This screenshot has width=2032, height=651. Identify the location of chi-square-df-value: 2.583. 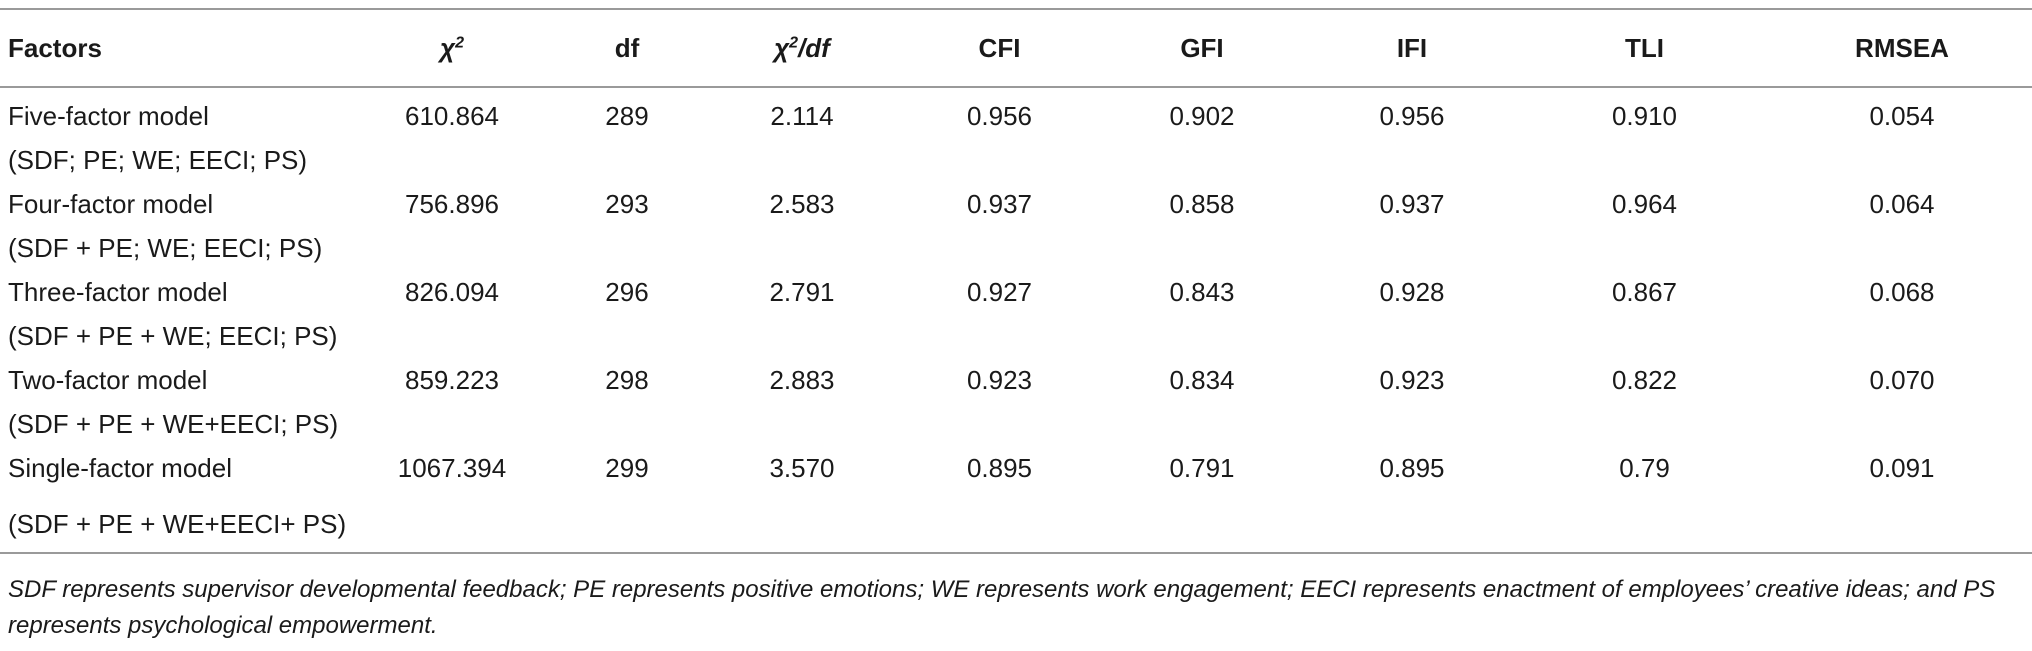
(802, 204).